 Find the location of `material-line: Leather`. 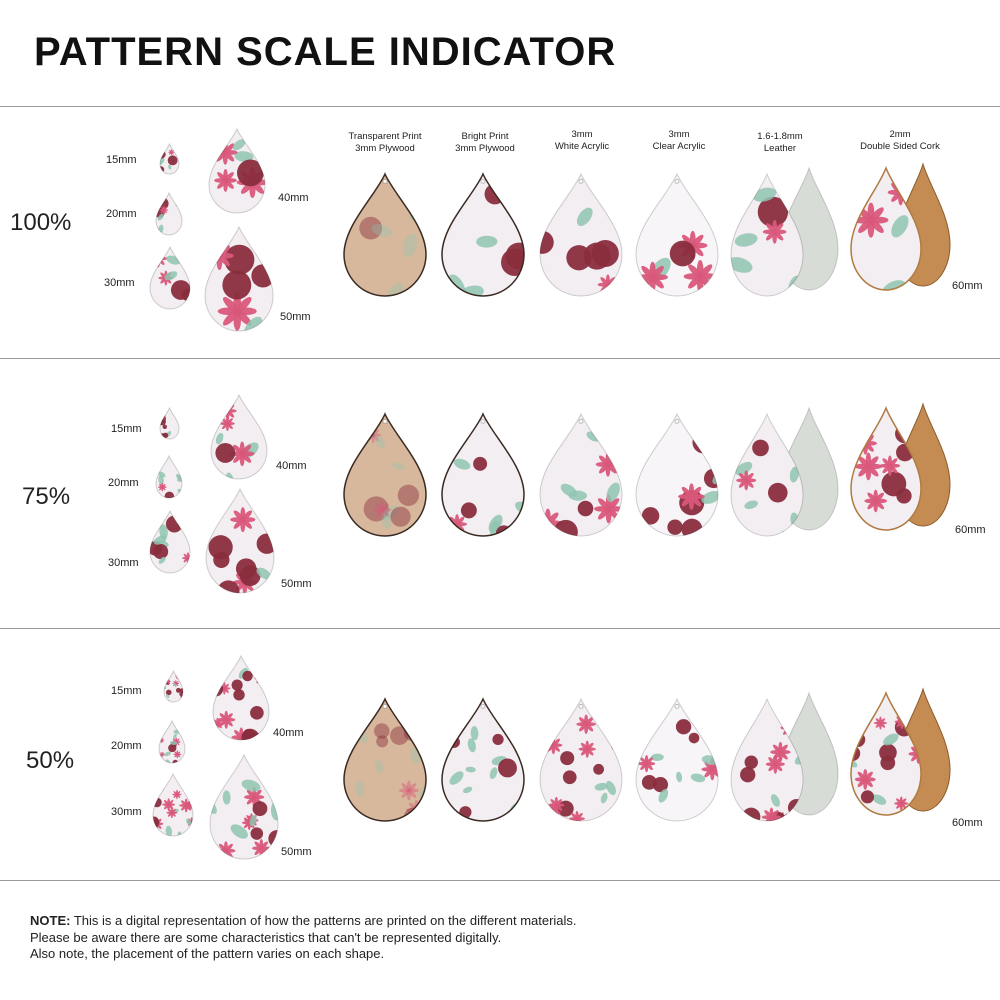

material-line: Leather is located at coordinates (780, 148).